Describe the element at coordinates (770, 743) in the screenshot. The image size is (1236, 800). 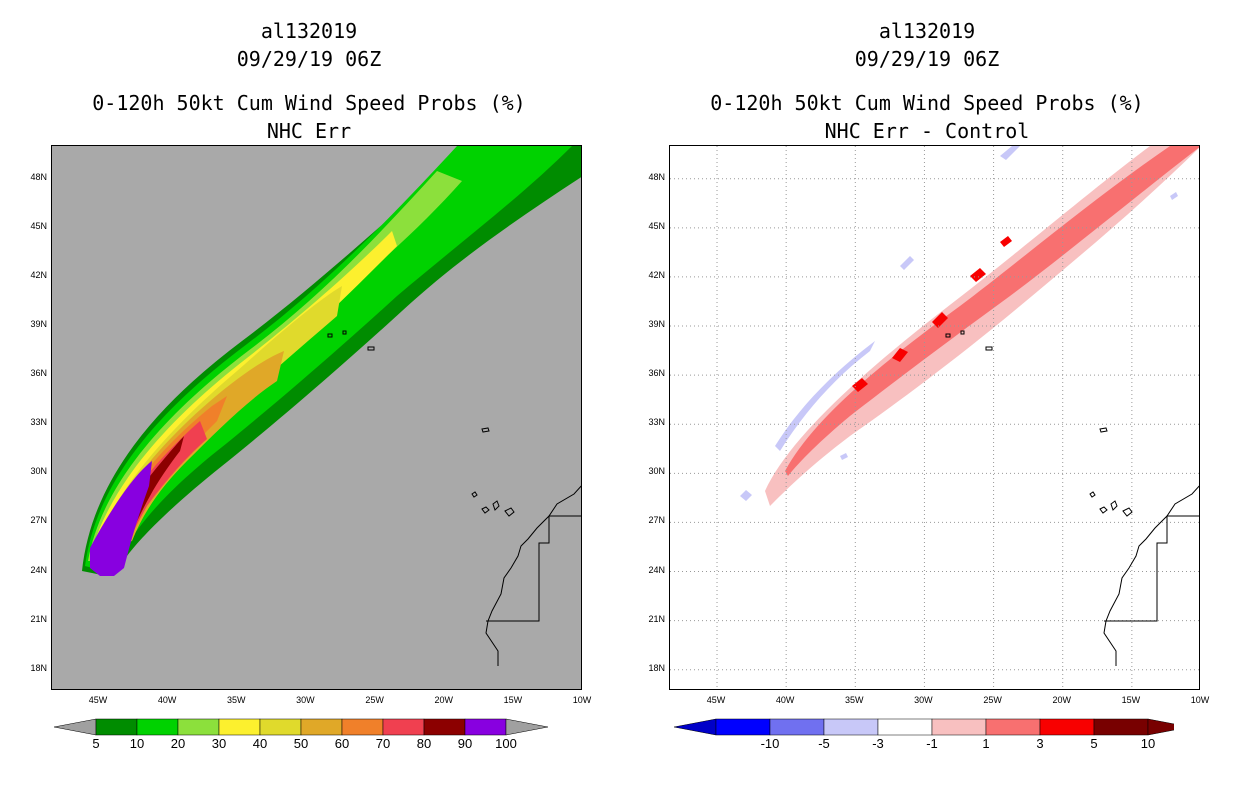
I see `right-colorbar-label-1: -10` at that location.